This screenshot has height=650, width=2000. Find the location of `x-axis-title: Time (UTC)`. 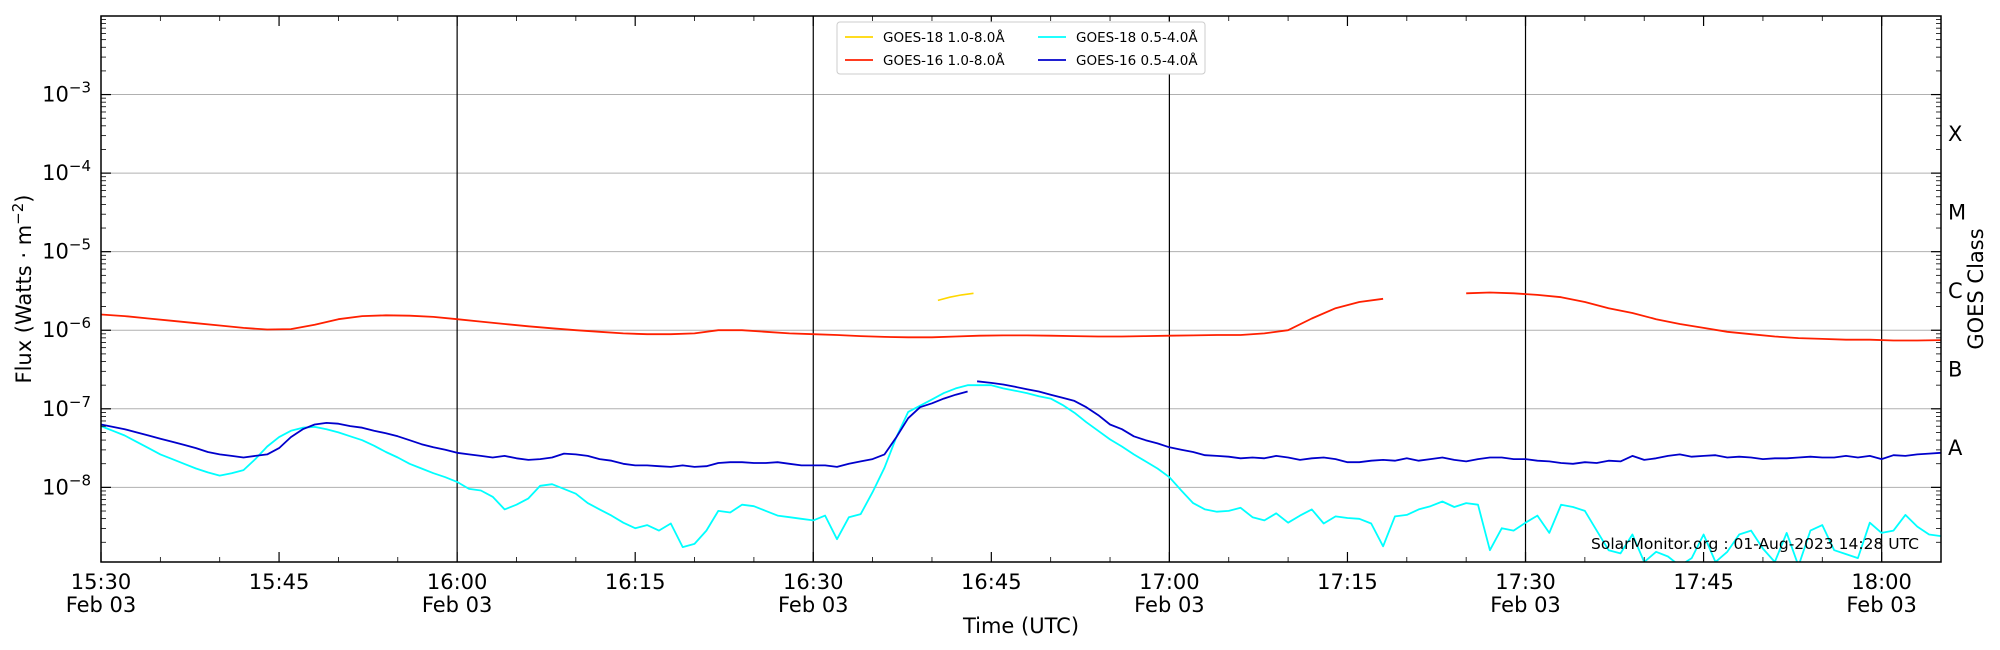

x-axis-title: Time (UTC) is located at coordinates (1020, 626).